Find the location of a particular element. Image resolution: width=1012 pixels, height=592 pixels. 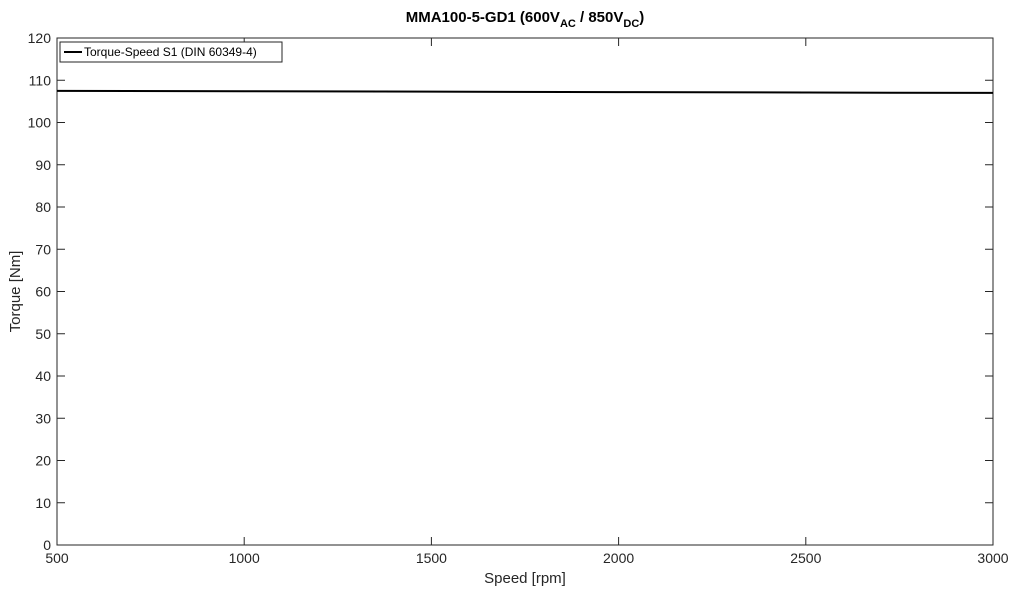

series-line-torque-speed is located at coordinates (525, 91).